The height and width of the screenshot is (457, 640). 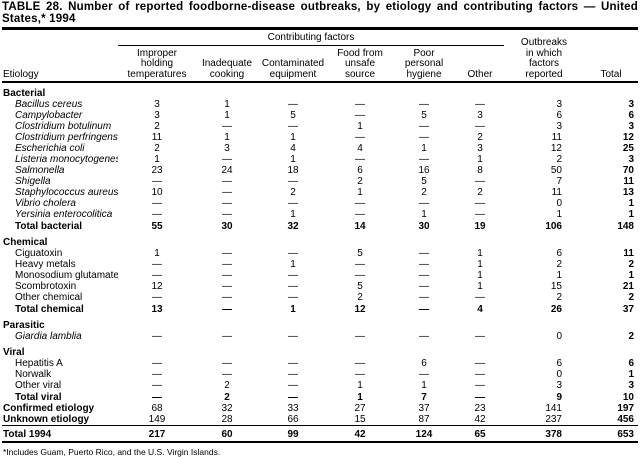 I want to click on value-cell: 15, so click(x=556, y=286).